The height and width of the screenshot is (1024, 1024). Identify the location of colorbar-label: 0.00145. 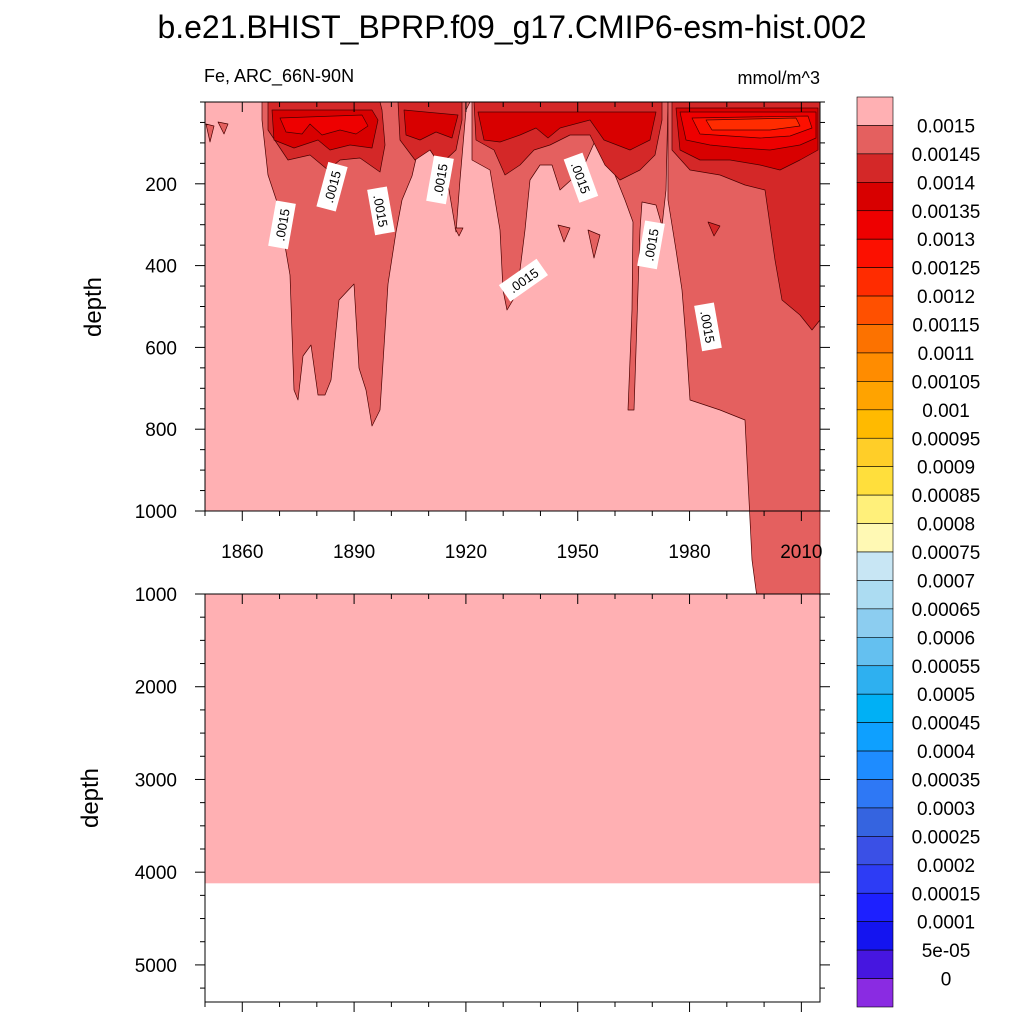
(946, 155).